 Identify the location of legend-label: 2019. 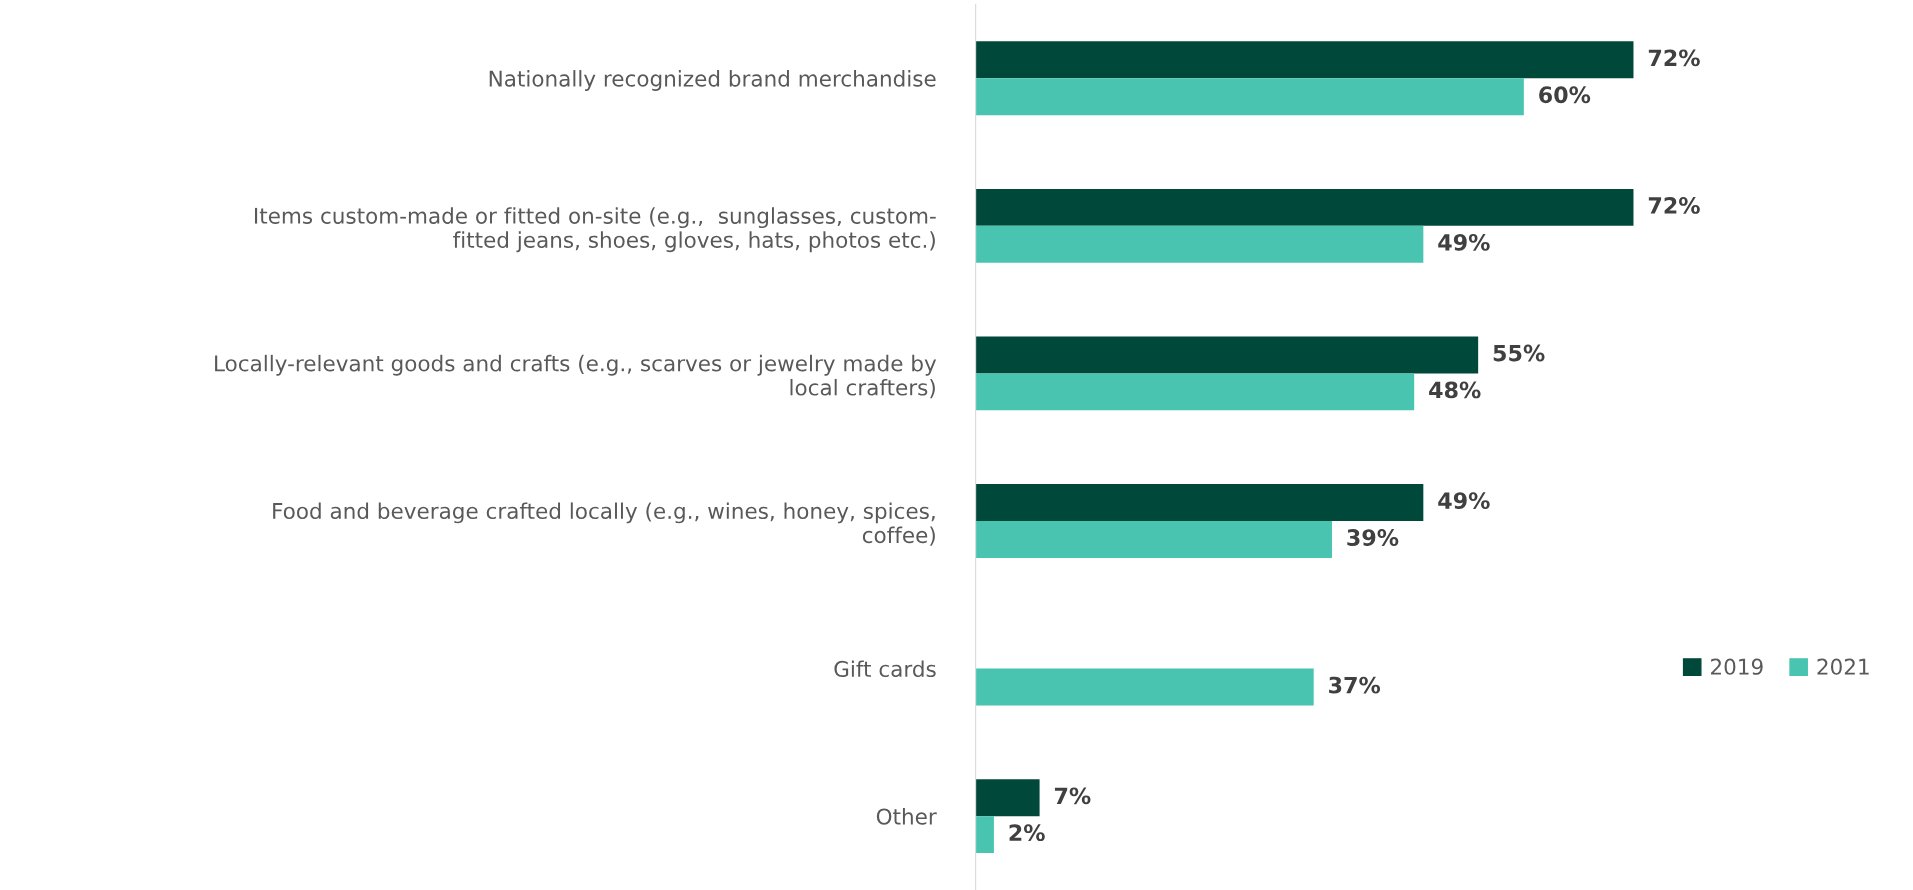
(1737, 666).